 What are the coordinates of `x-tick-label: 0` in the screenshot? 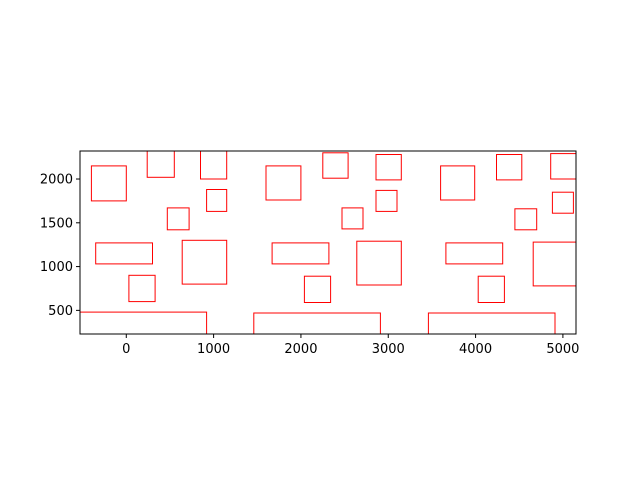 It's located at (126, 349).